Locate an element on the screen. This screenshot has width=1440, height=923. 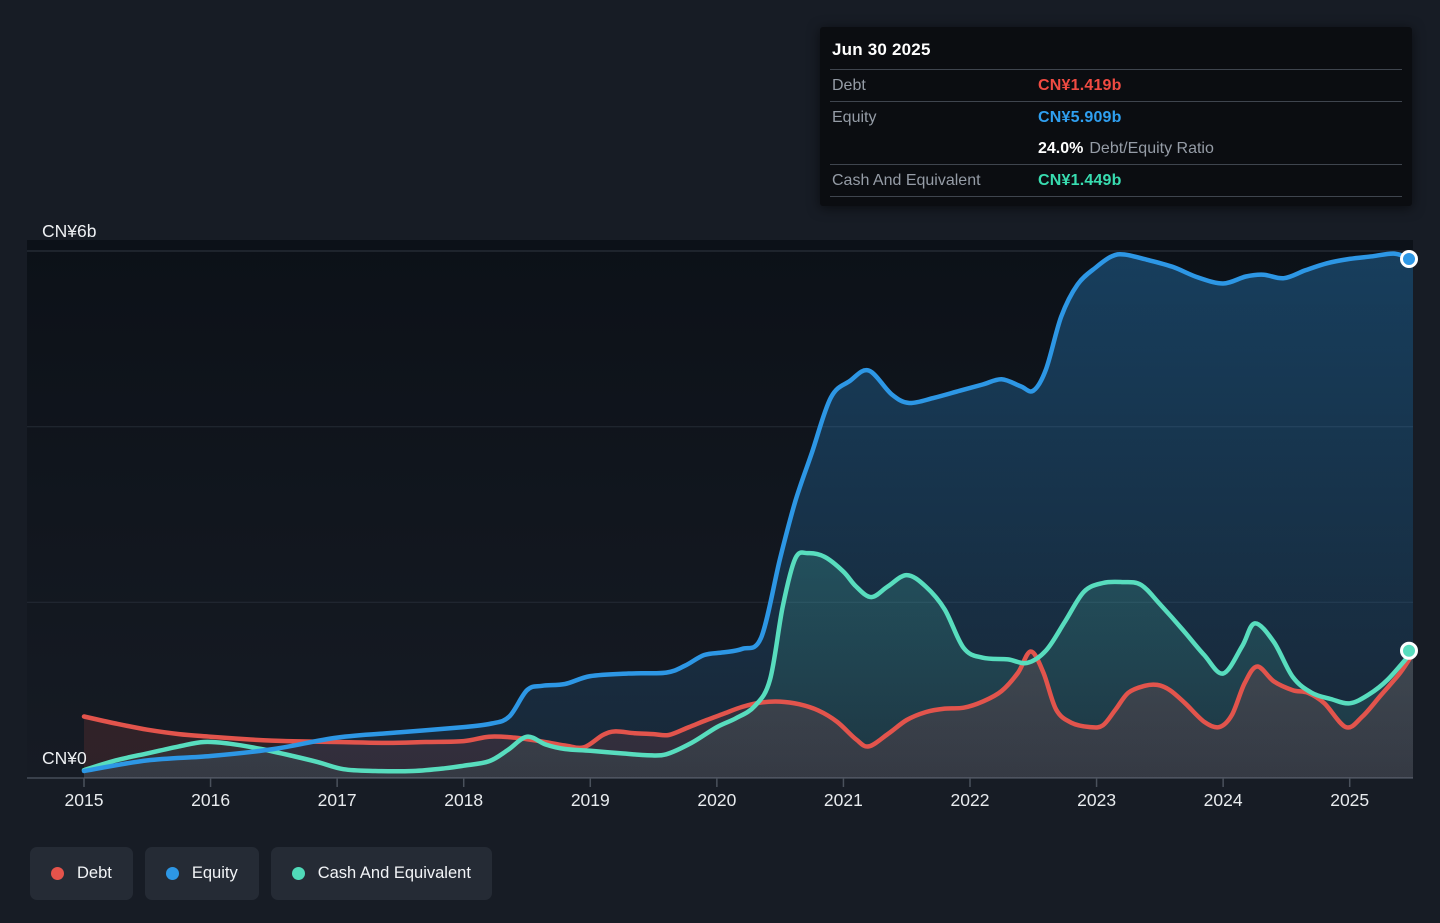
tooltip-cash-value: CN¥1.449b is located at coordinates (1080, 180).